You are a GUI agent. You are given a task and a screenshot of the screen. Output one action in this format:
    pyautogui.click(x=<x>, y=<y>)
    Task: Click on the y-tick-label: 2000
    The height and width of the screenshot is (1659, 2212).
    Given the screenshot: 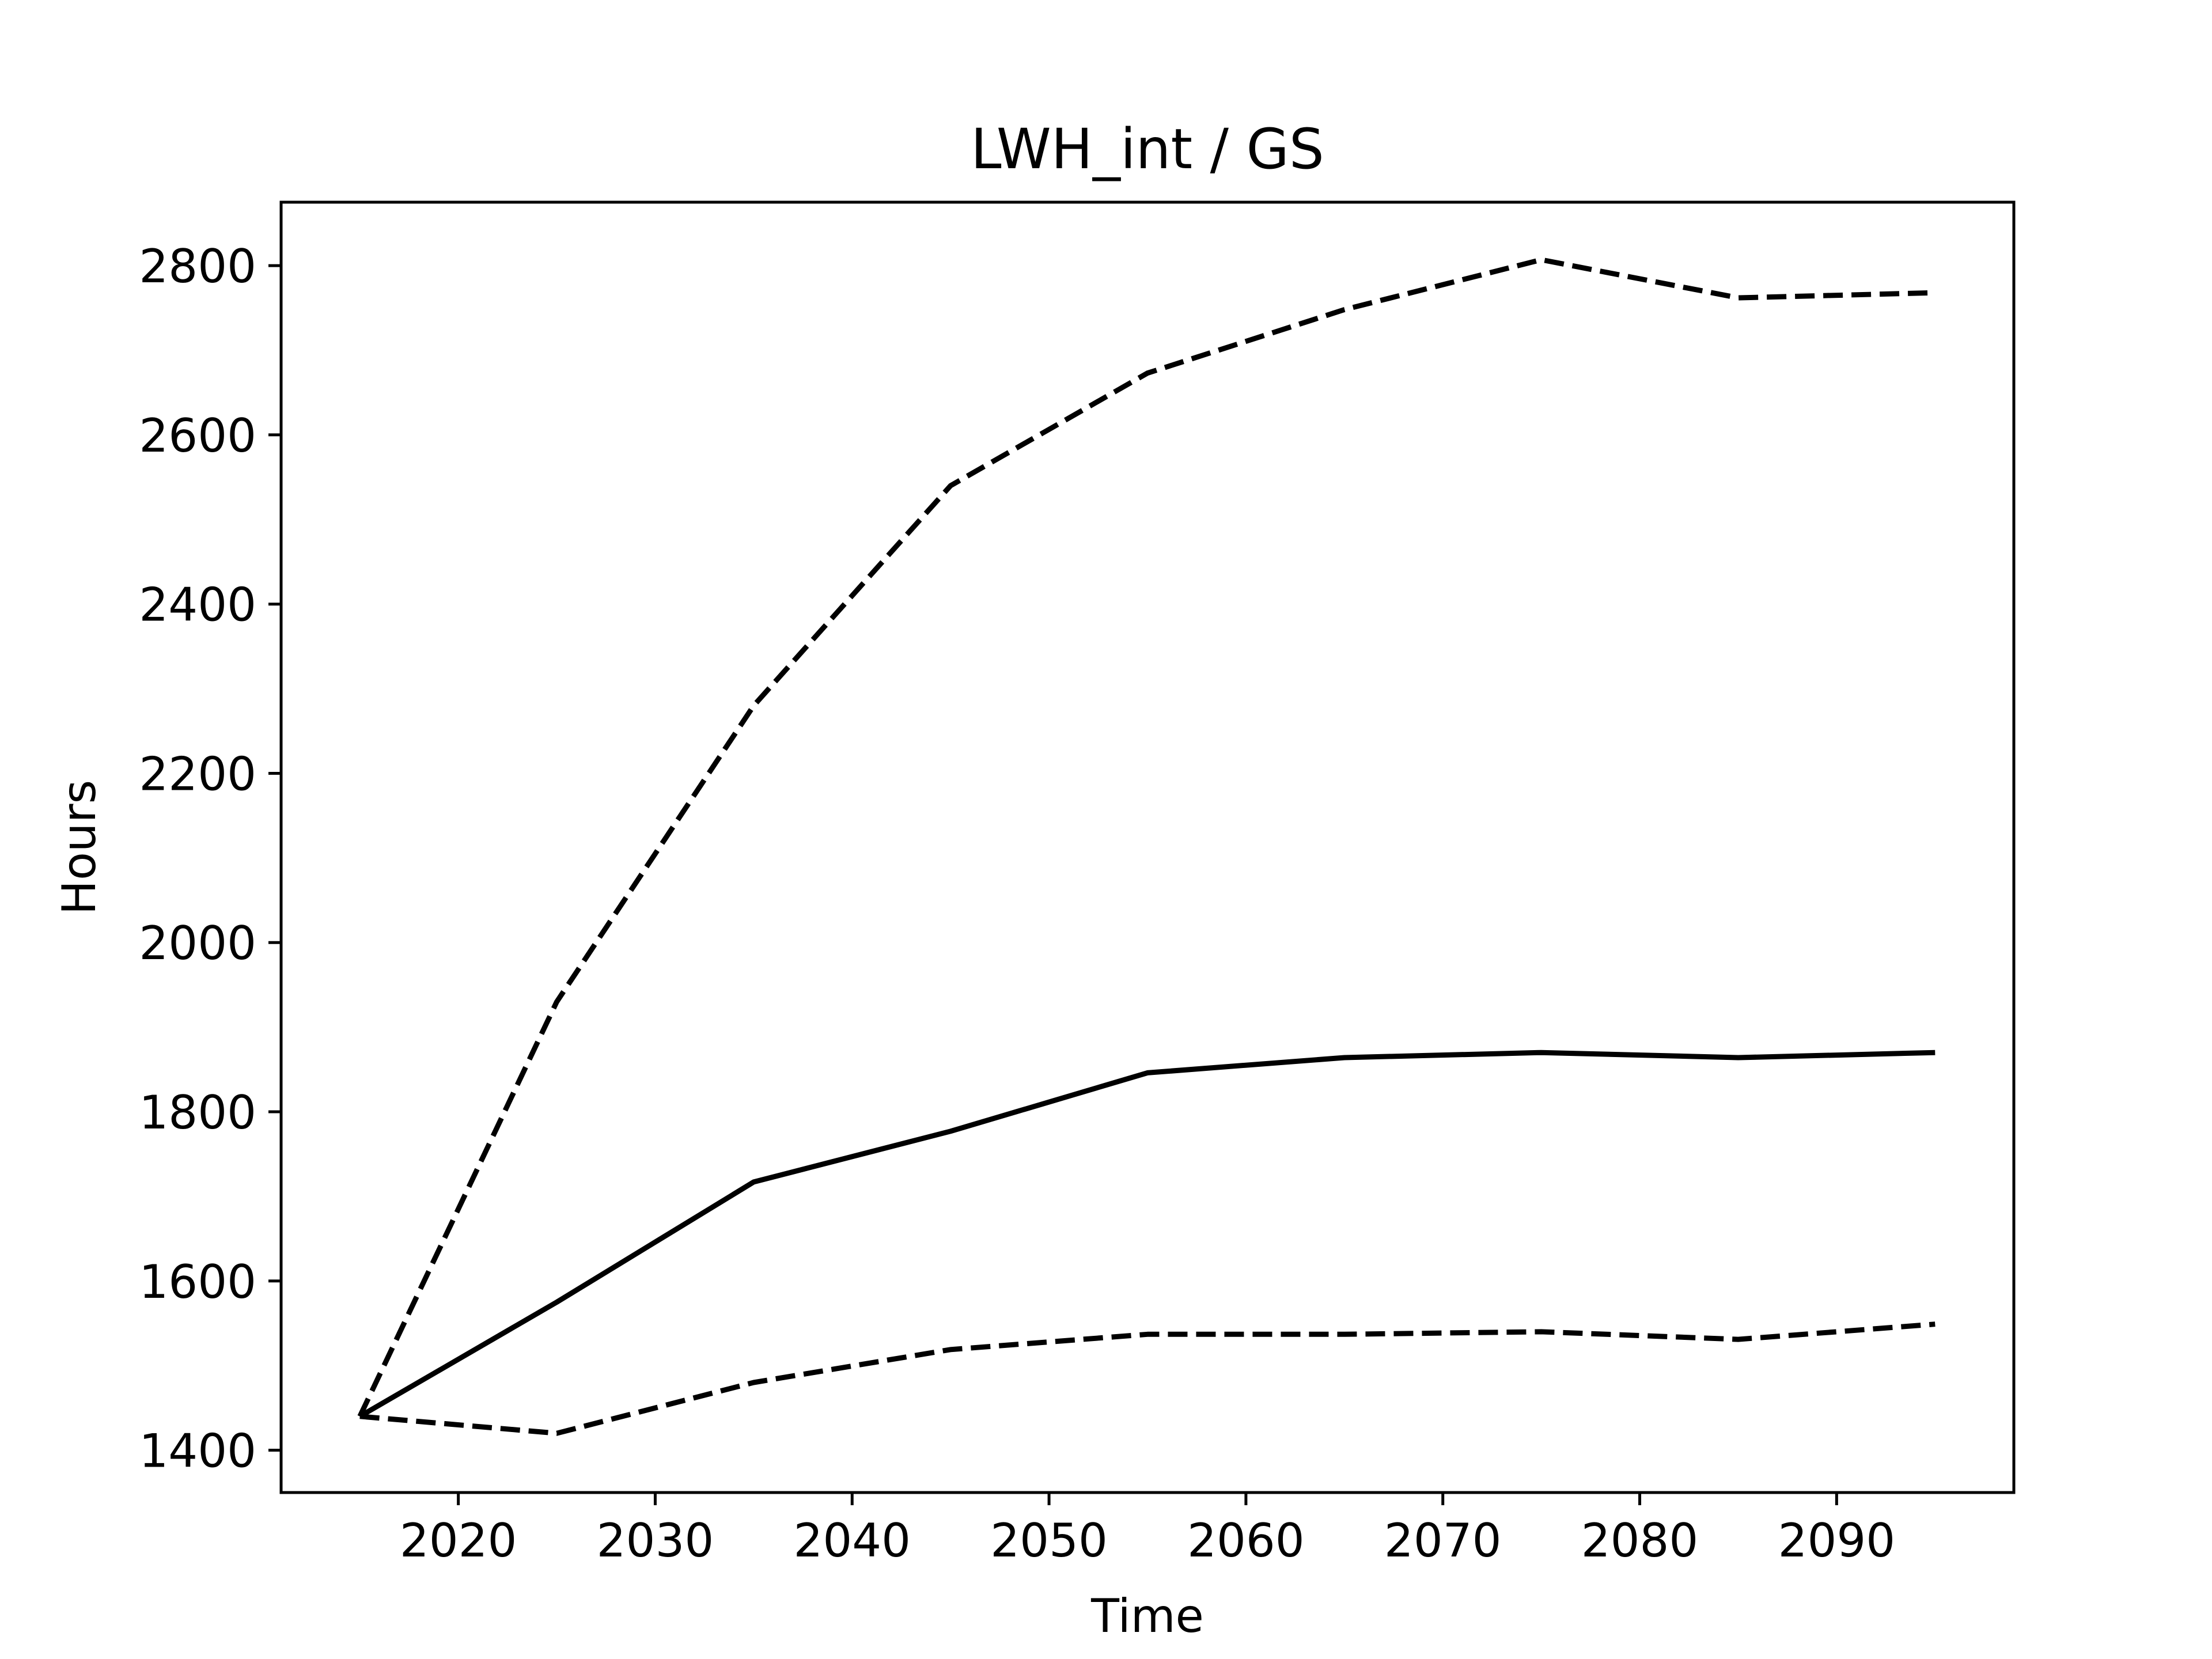 What is the action you would take?
    pyautogui.click(x=197, y=943)
    